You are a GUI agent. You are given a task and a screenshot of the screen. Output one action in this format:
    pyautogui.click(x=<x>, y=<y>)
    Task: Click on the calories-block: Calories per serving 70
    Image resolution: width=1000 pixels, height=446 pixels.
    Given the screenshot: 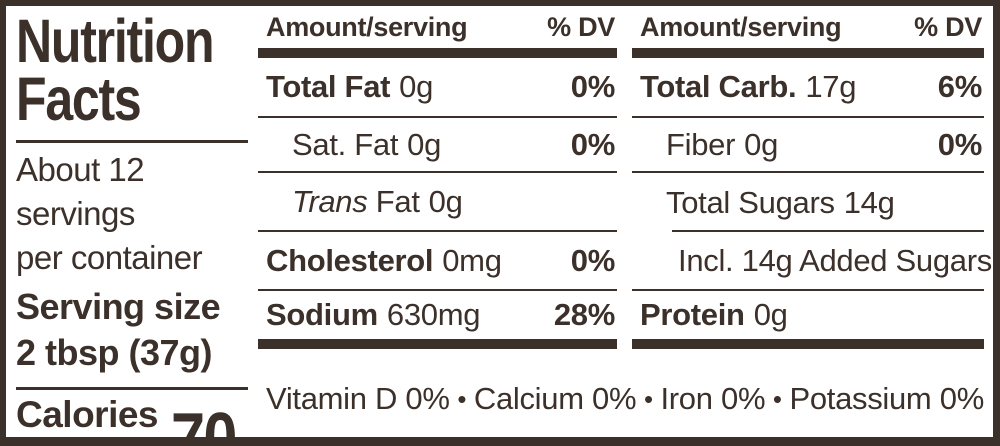 What is the action you would take?
    pyautogui.click(x=132, y=420)
    